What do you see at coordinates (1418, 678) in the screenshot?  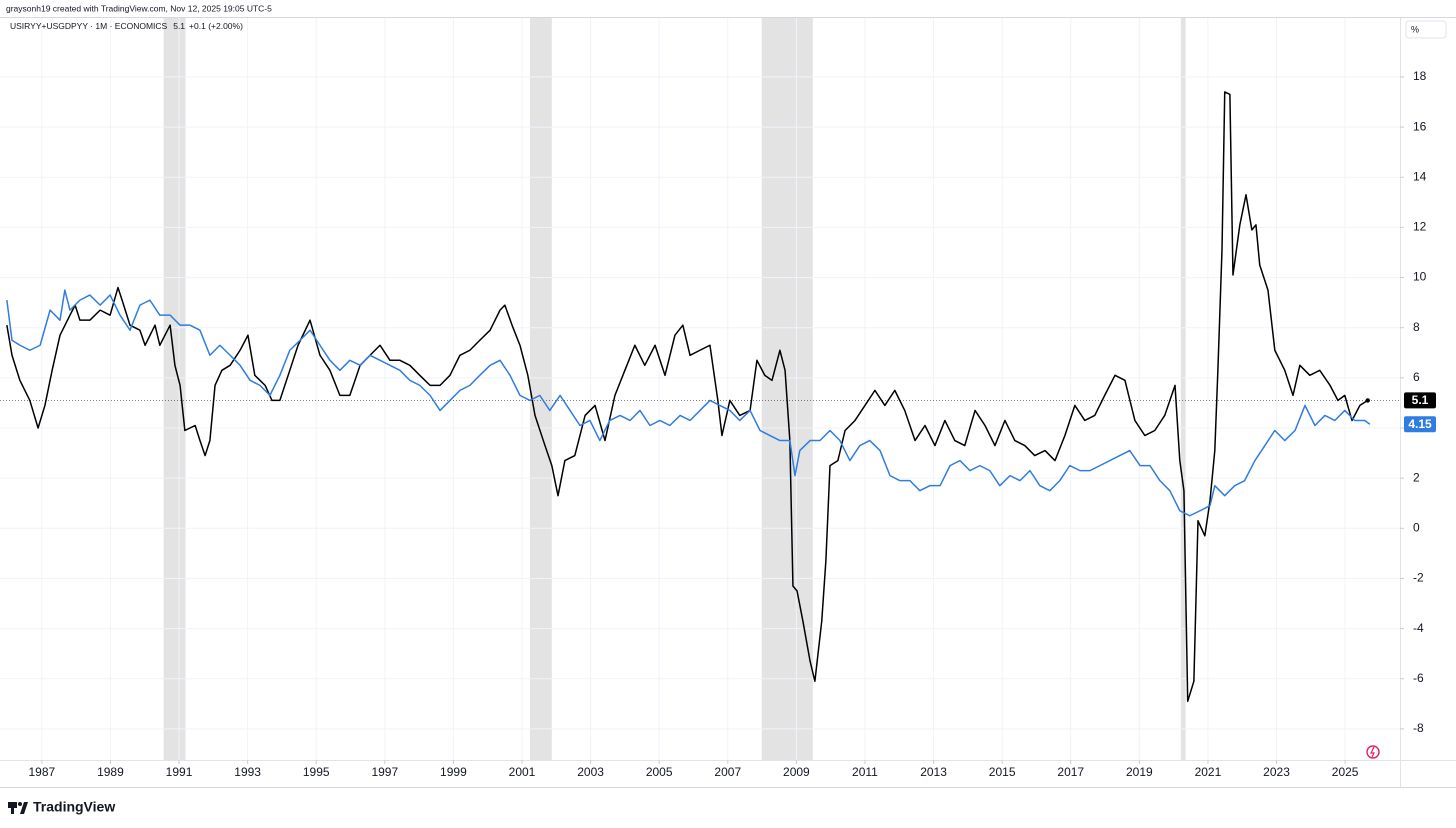 I see `y-tick-label: -6` at bounding box center [1418, 678].